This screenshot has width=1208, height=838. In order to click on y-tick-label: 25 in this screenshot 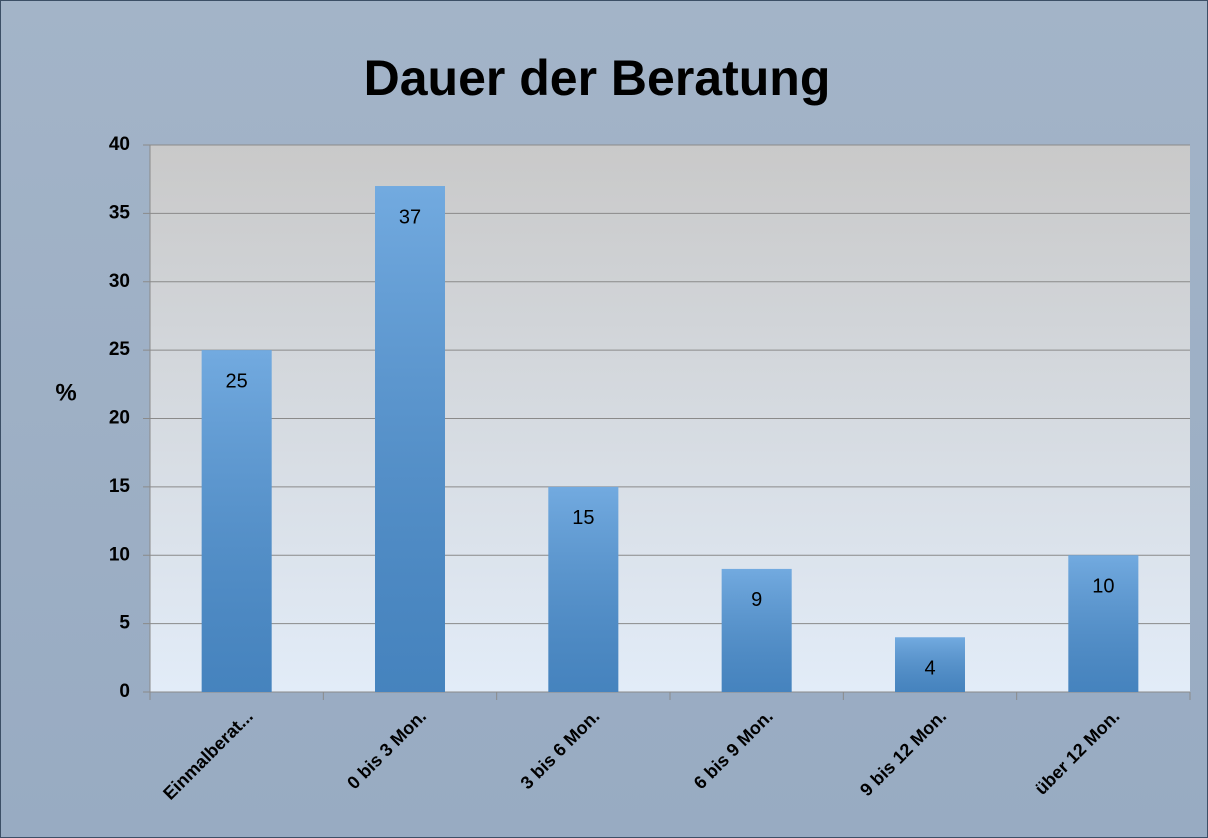, I will do `click(120, 349)`.